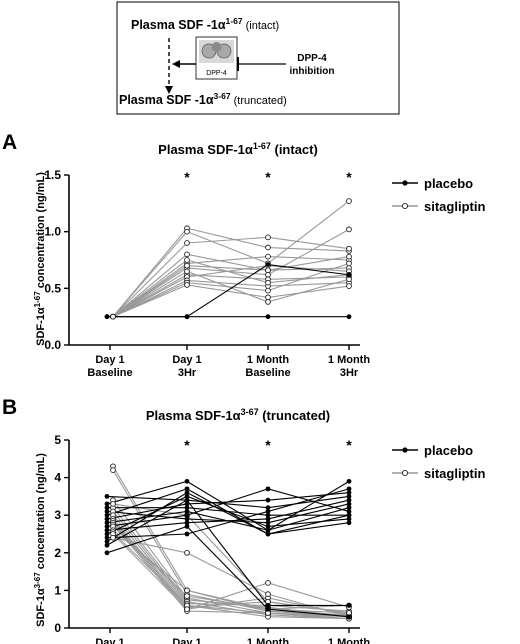 This screenshot has height=644, width=520. I want to click on schematic-inhibitor-label-1: DPP-4, so click(312, 58).